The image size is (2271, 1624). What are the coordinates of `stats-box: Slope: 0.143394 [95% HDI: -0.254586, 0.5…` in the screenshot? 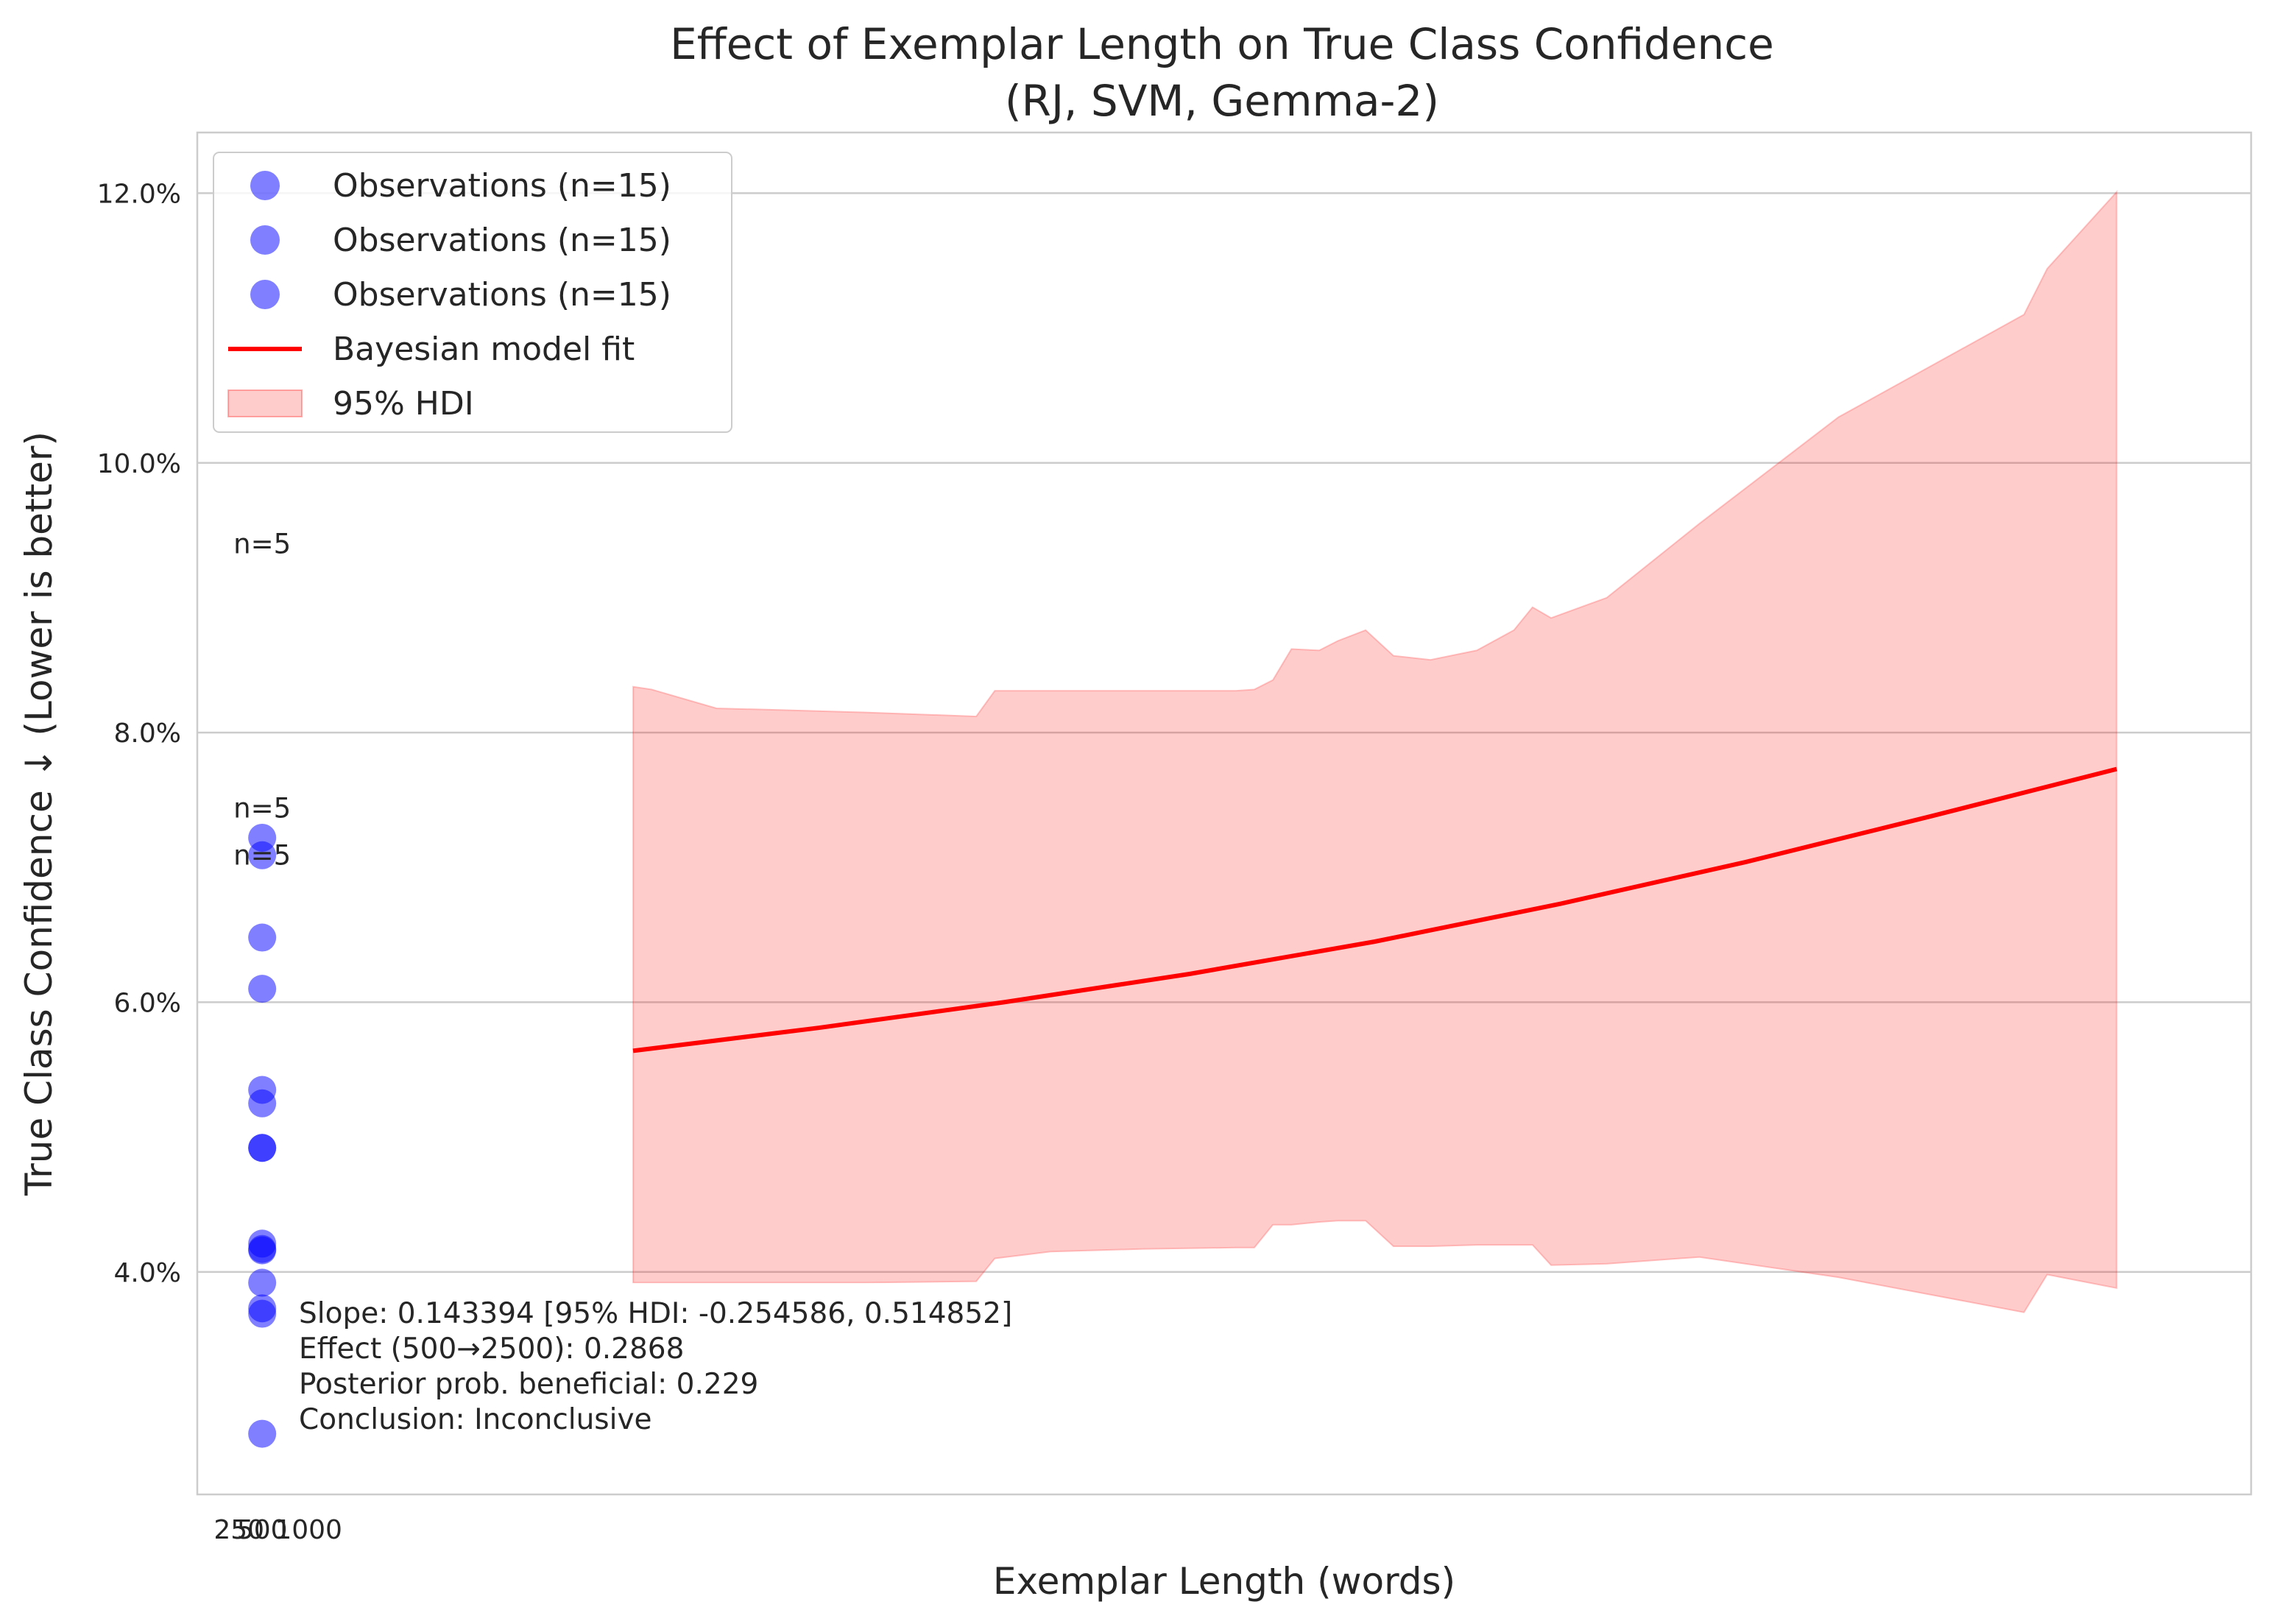 It's located at (687, 1364).